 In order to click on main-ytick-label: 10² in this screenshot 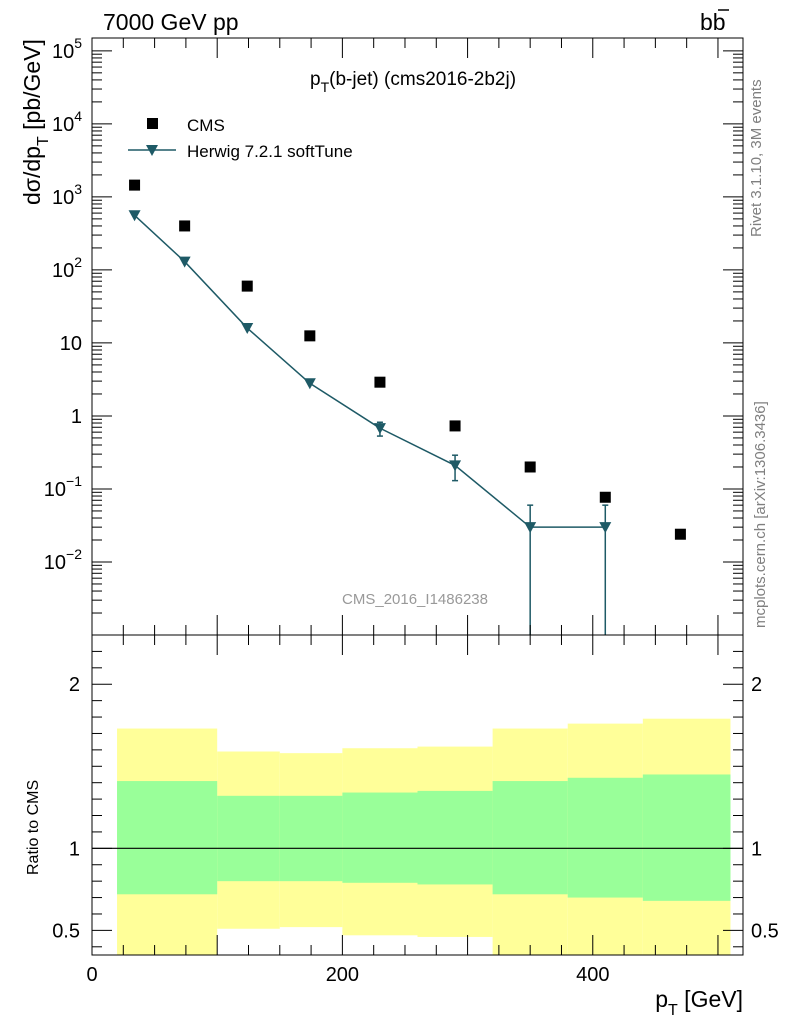, I will do `click(67, 268)`.